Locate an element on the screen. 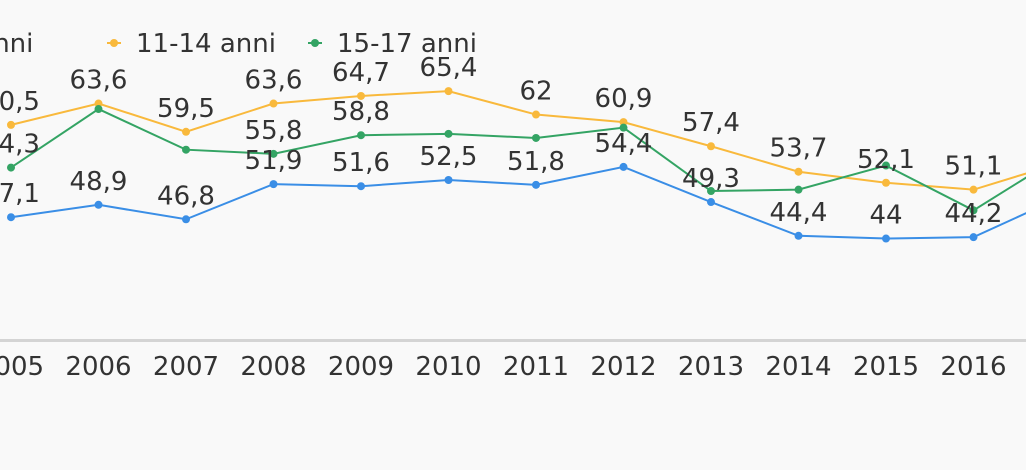  data-label-2-2009: 58,8 is located at coordinates (361, 112).